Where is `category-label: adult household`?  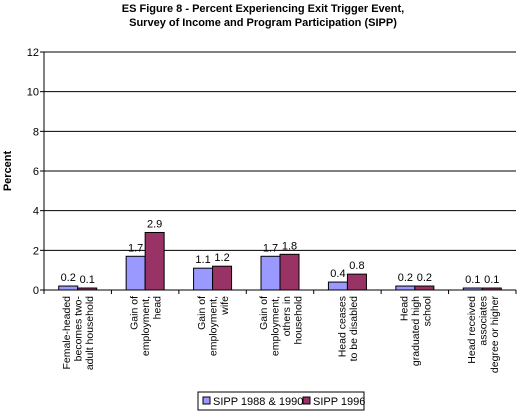 category-label: adult household is located at coordinates (90, 333).